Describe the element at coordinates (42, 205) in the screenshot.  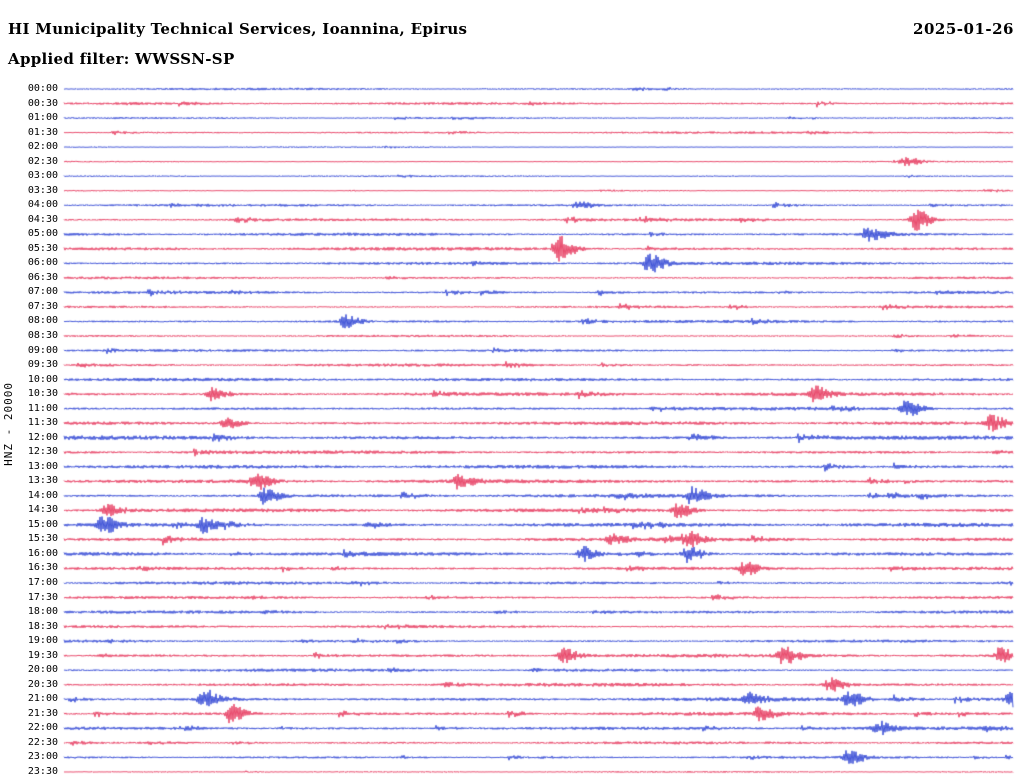
I see `time-label: 04:00` at that location.